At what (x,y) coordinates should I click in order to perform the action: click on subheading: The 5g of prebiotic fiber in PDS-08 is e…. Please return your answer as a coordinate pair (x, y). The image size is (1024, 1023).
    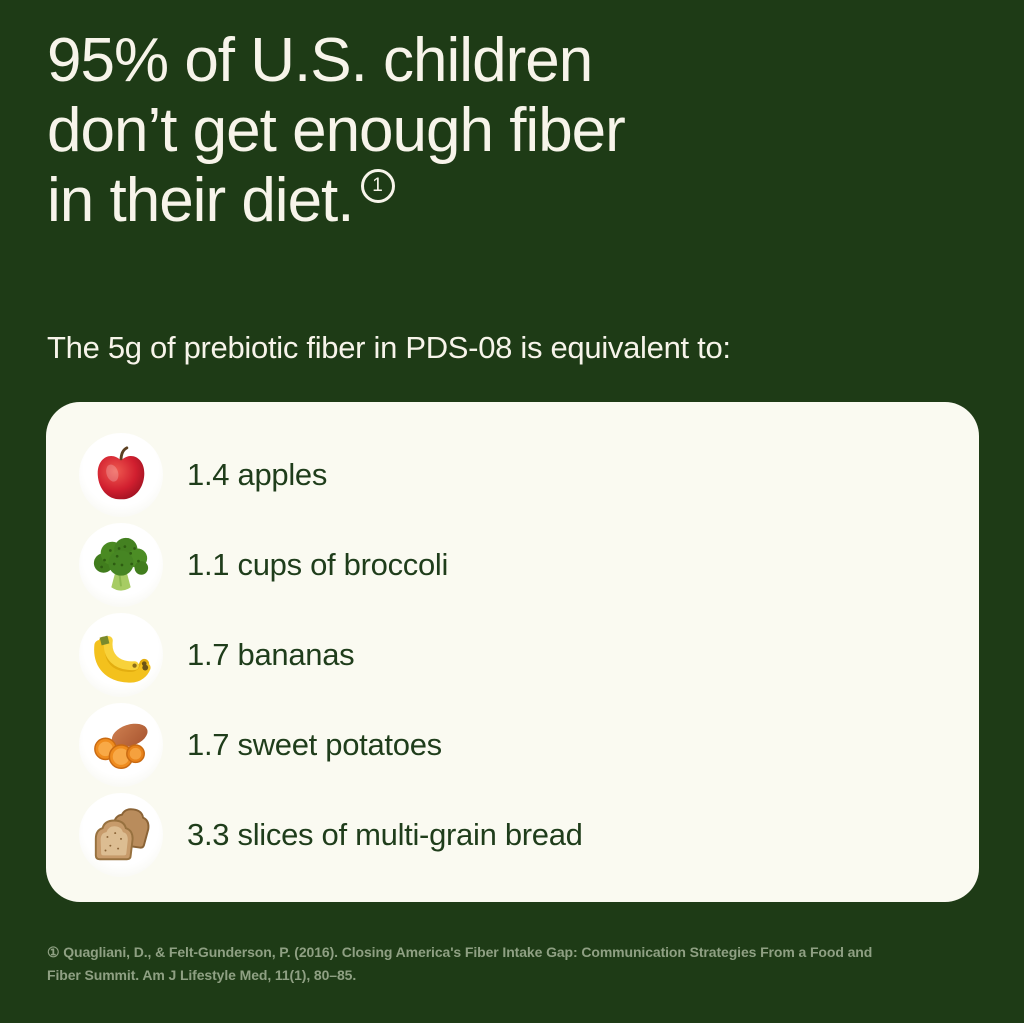
    Looking at the image, I should click on (389, 347).